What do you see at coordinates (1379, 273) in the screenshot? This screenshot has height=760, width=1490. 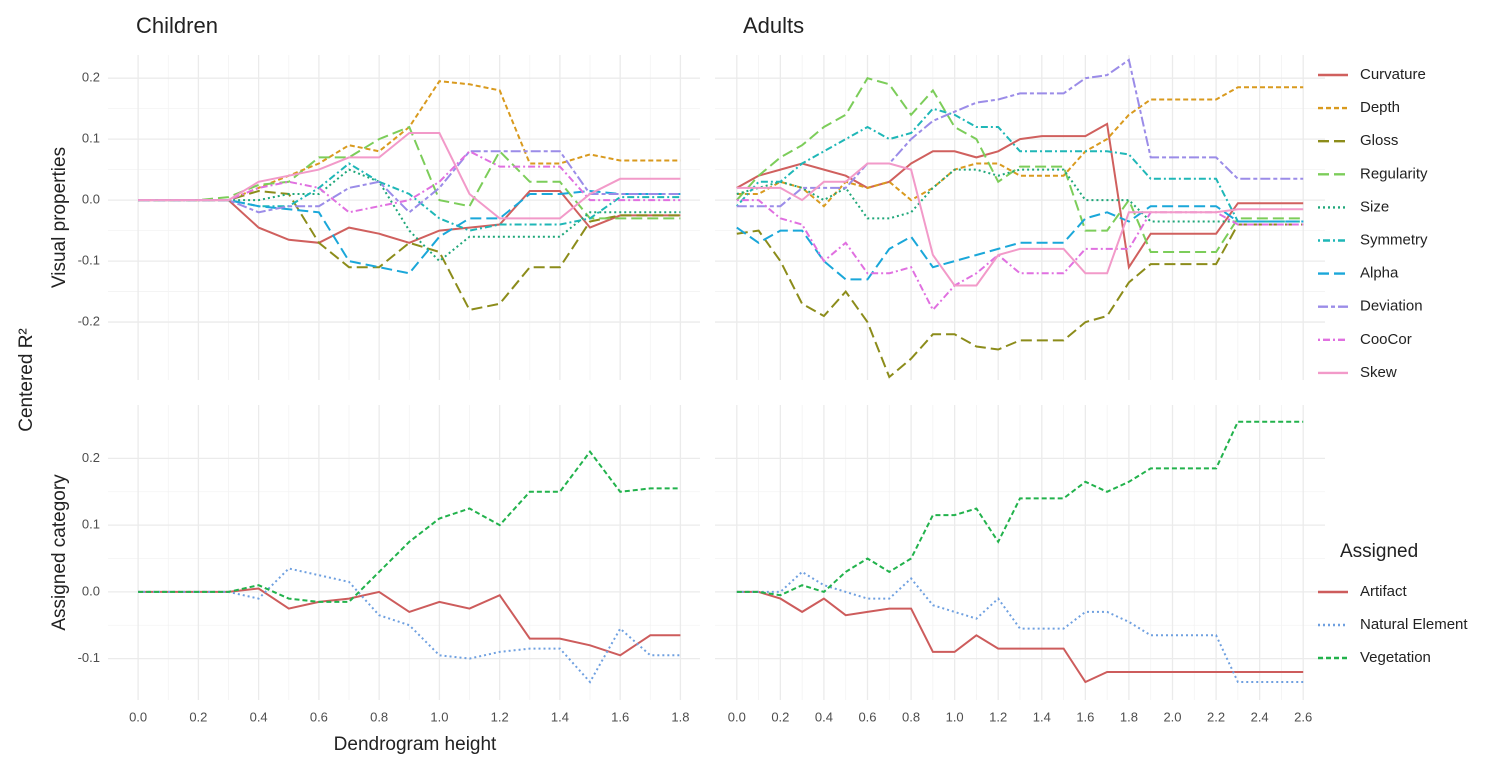 I see `legend-label: Alpha` at bounding box center [1379, 273].